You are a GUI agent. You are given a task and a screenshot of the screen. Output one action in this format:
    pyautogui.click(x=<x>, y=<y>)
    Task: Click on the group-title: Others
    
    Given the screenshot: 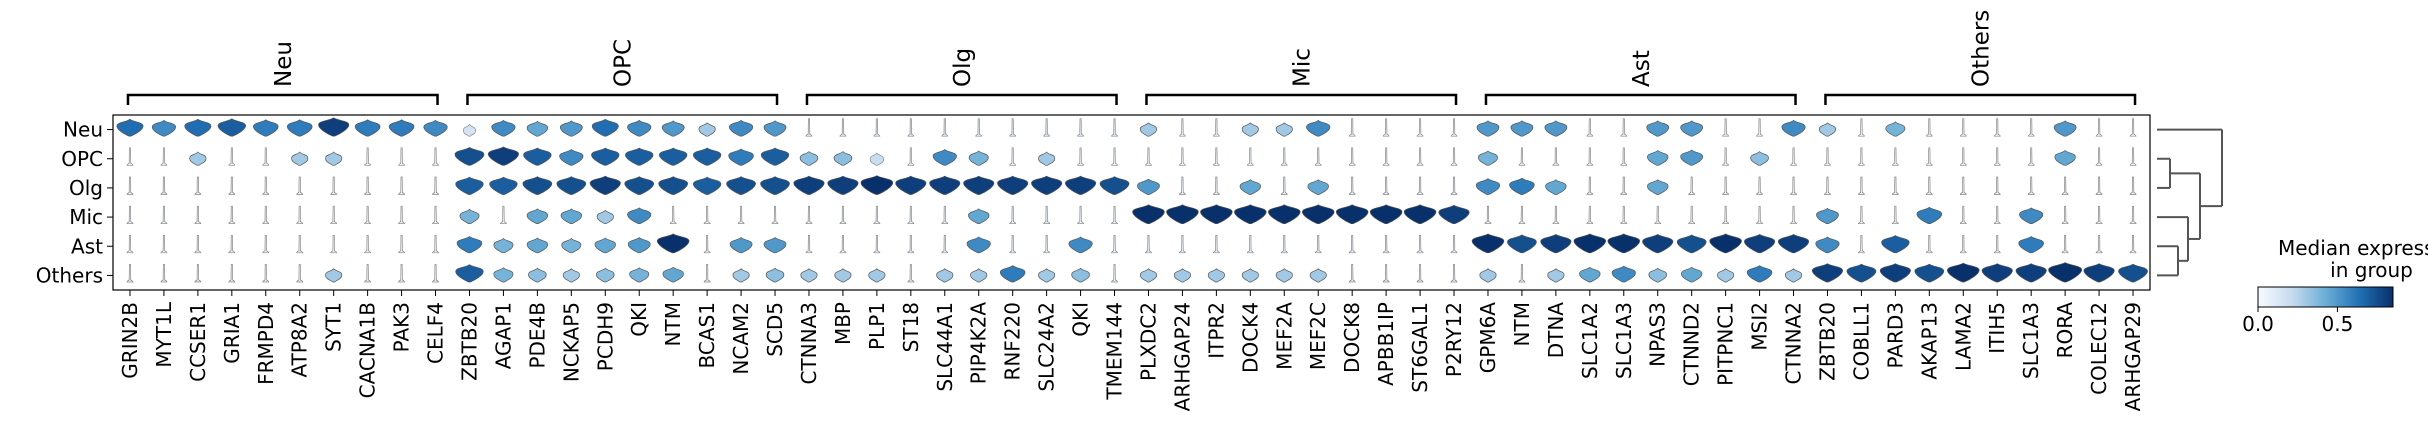 What is the action you would take?
    pyautogui.click(x=1981, y=48)
    